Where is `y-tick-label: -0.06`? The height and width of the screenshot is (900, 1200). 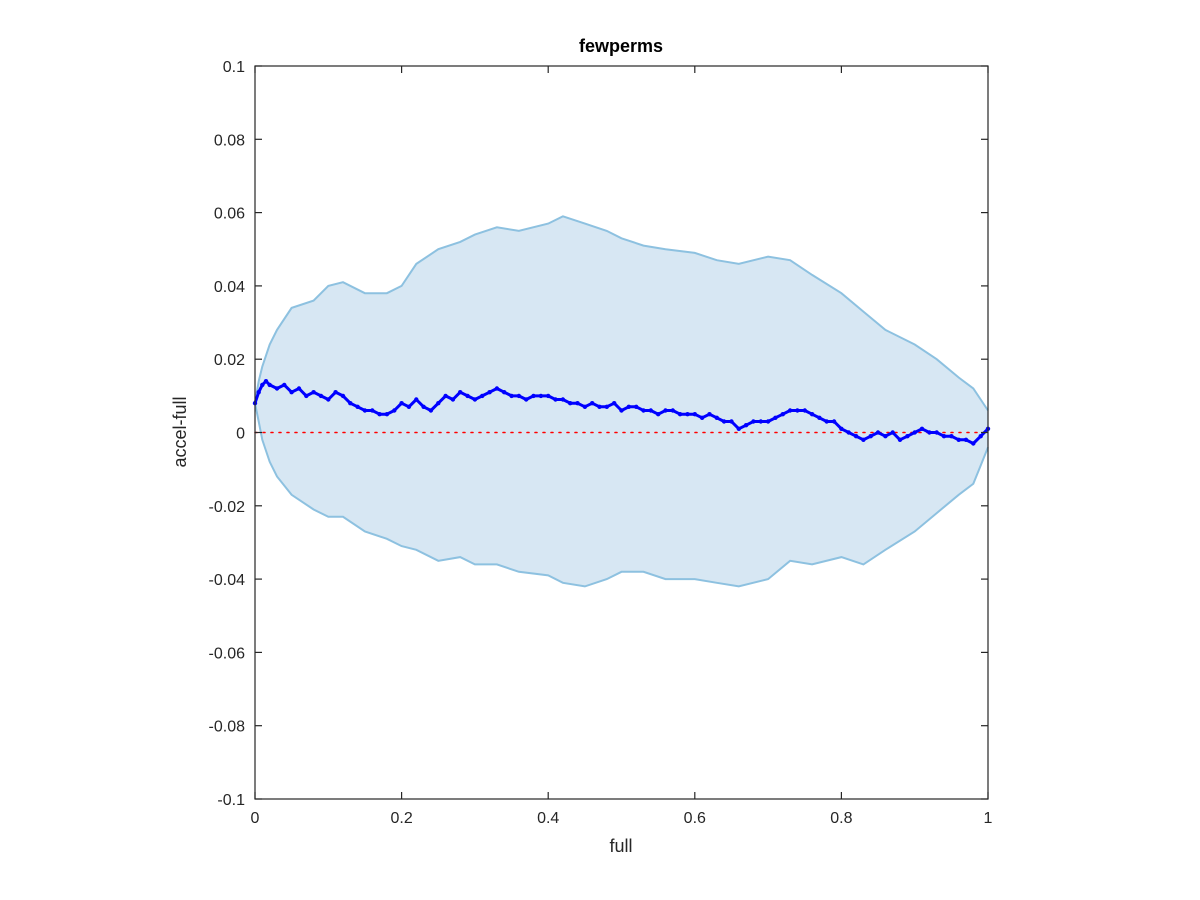
y-tick-label: -0.06 is located at coordinates (227, 653).